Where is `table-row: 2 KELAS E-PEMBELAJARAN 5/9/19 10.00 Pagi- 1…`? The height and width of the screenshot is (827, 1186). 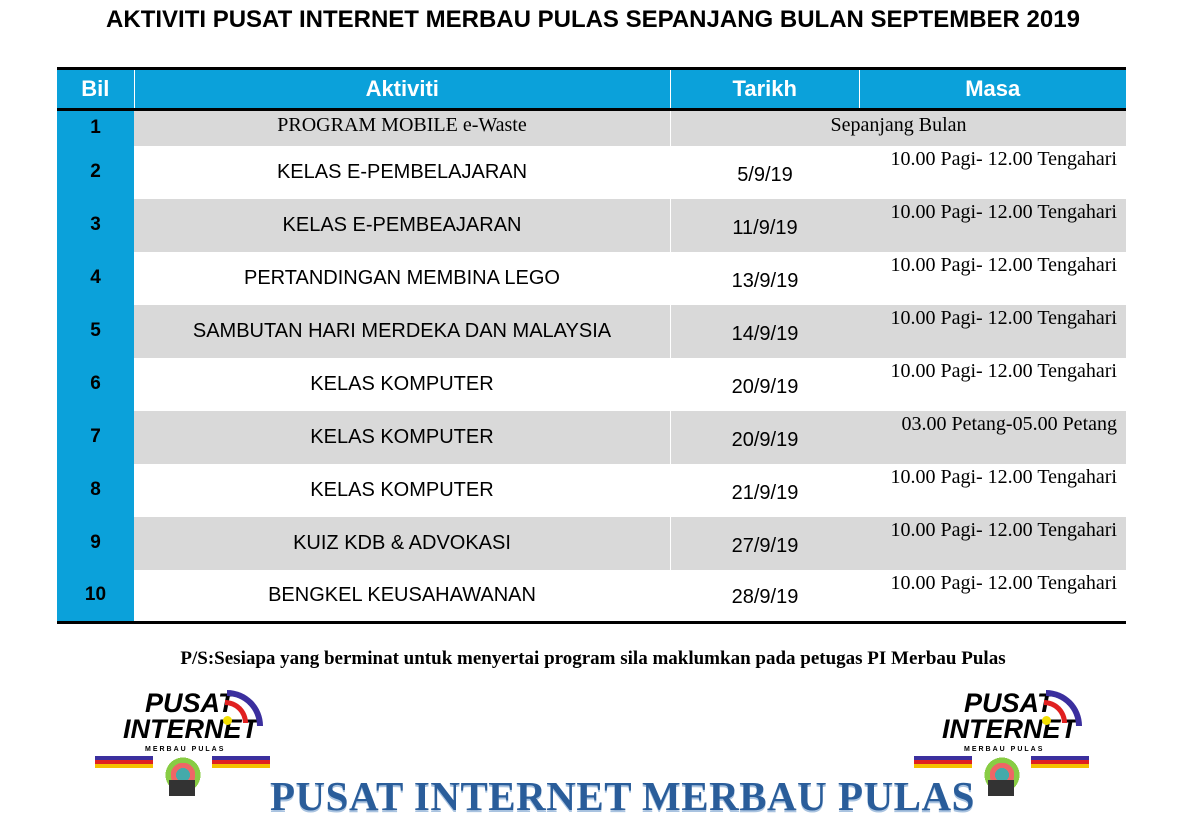
table-row: 2 KELAS E-PEMBELAJARAN 5/9/19 10.00 Pagi- 1… is located at coordinates (591, 172).